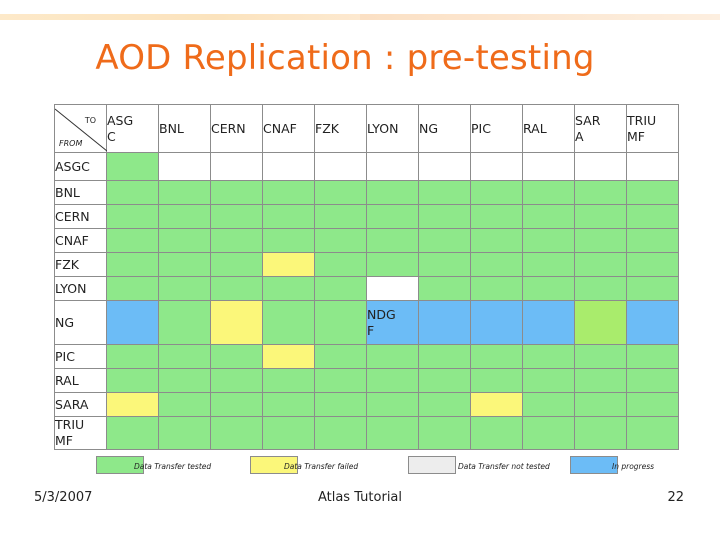  I want to click on column-header: RAL, so click(548, 128).